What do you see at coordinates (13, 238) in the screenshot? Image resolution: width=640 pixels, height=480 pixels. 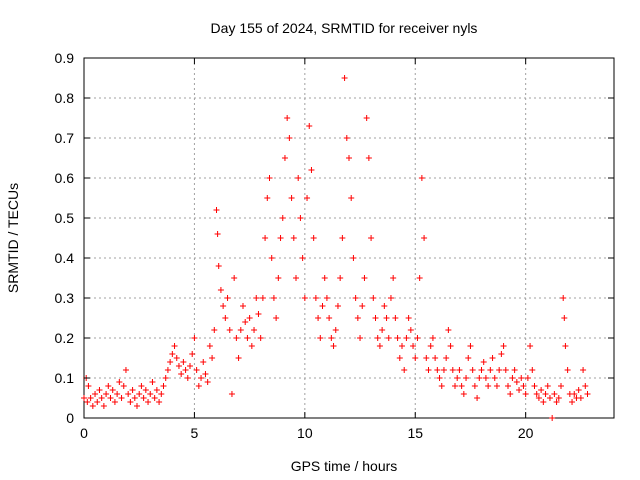 I see `y-axis-title: SRMTID / TECUs` at bounding box center [13, 238].